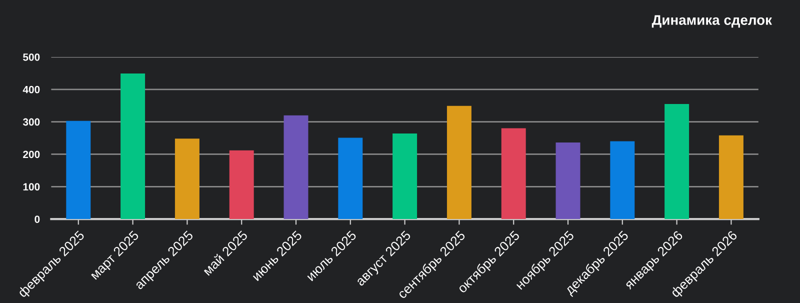 This screenshot has width=800, height=303. What do you see at coordinates (31, 122) in the screenshot?
I see `y-tick-label: 300` at bounding box center [31, 122].